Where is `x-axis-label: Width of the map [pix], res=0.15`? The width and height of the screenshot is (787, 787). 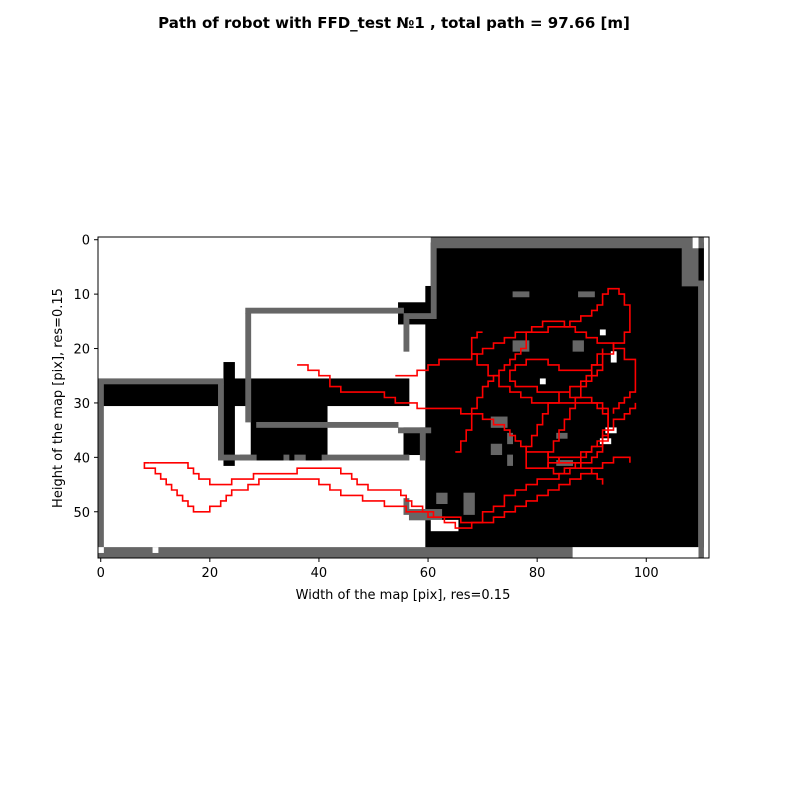 x-axis-label: Width of the map [pix], res=0.15 is located at coordinates (403, 595).